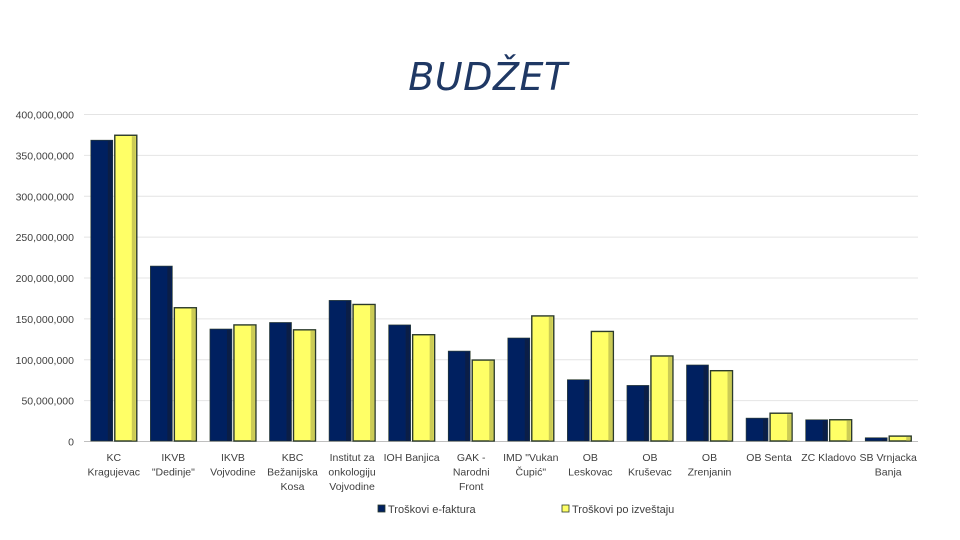  What do you see at coordinates (828, 458) in the screenshot?
I see `x-tick-label: ZC Kladovo` at bounding box center [828, 458].